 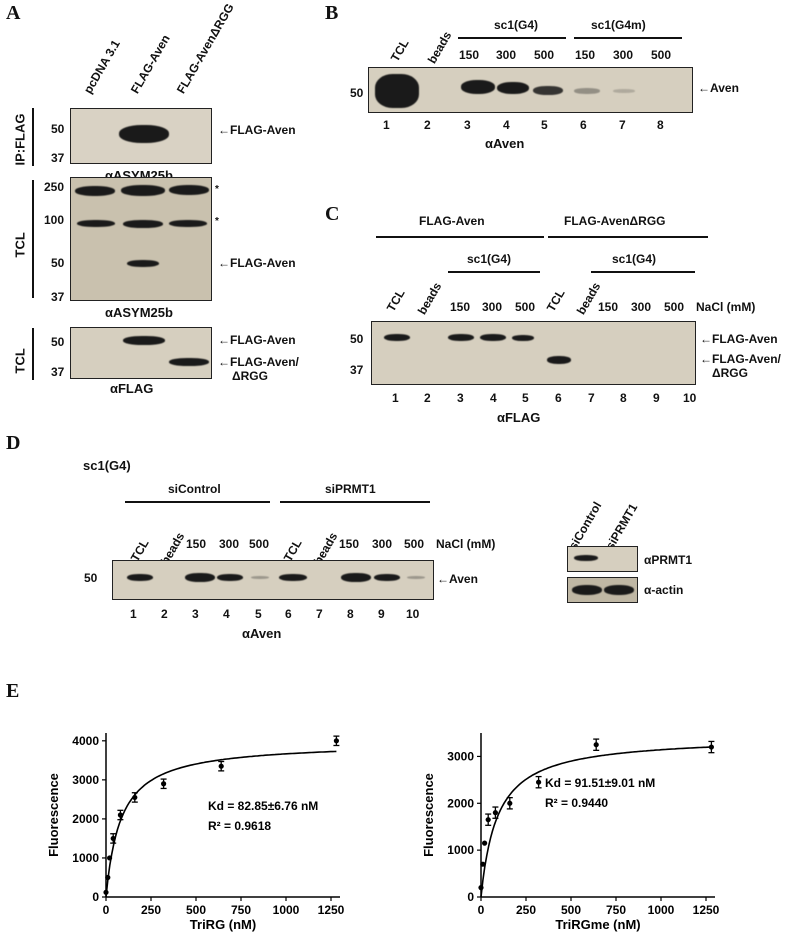 What do you see at coordinates (664, 590) in the screenshot?
I see `antibody-label: α-actin` at bounding box center [664, 590].